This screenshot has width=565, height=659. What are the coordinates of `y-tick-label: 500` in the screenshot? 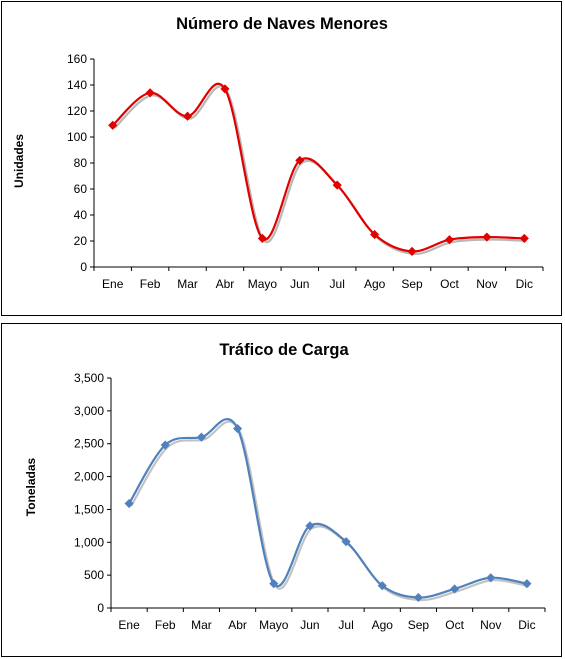 It's located at (94, 575).